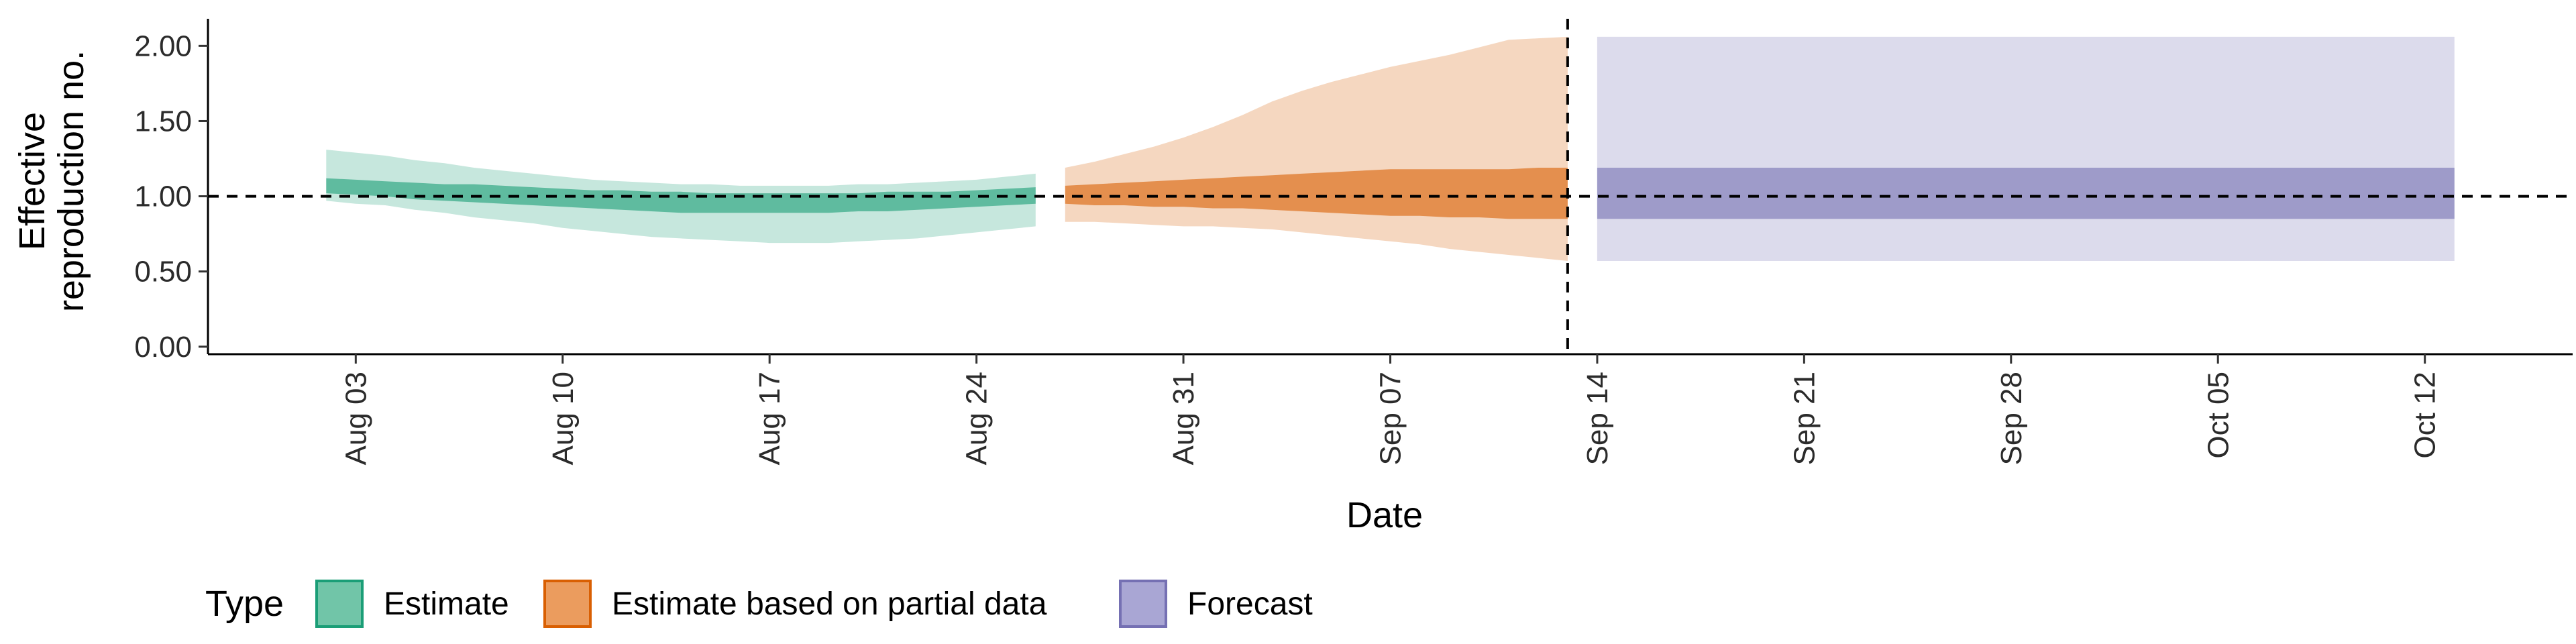 The width and height of the screenshot is (2576, 644). What do you see at coordinates (446, 604) in the screenshot?
I see `legend-label-0: Estimate` at bounding box center [446, 604].